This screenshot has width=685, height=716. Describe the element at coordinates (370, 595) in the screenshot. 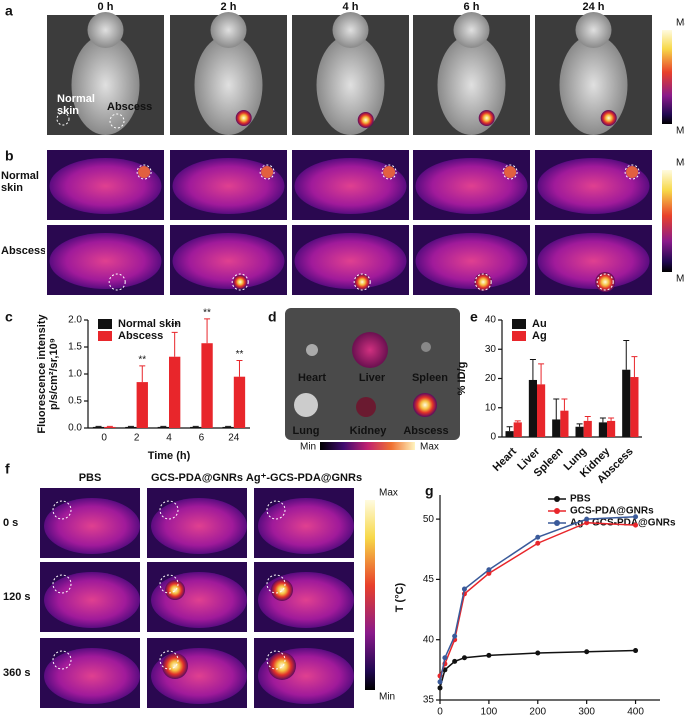

I see `colorbar` at that location.